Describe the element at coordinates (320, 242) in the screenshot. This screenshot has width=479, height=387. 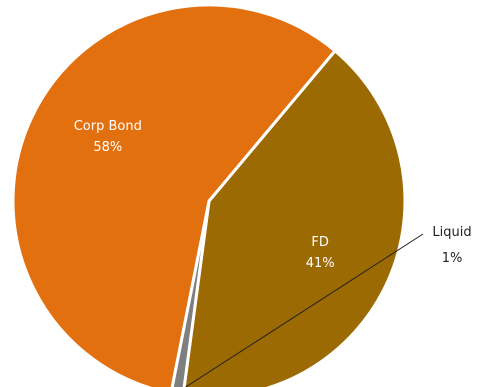
I see `slice-label-name-fd: FD` at that location.